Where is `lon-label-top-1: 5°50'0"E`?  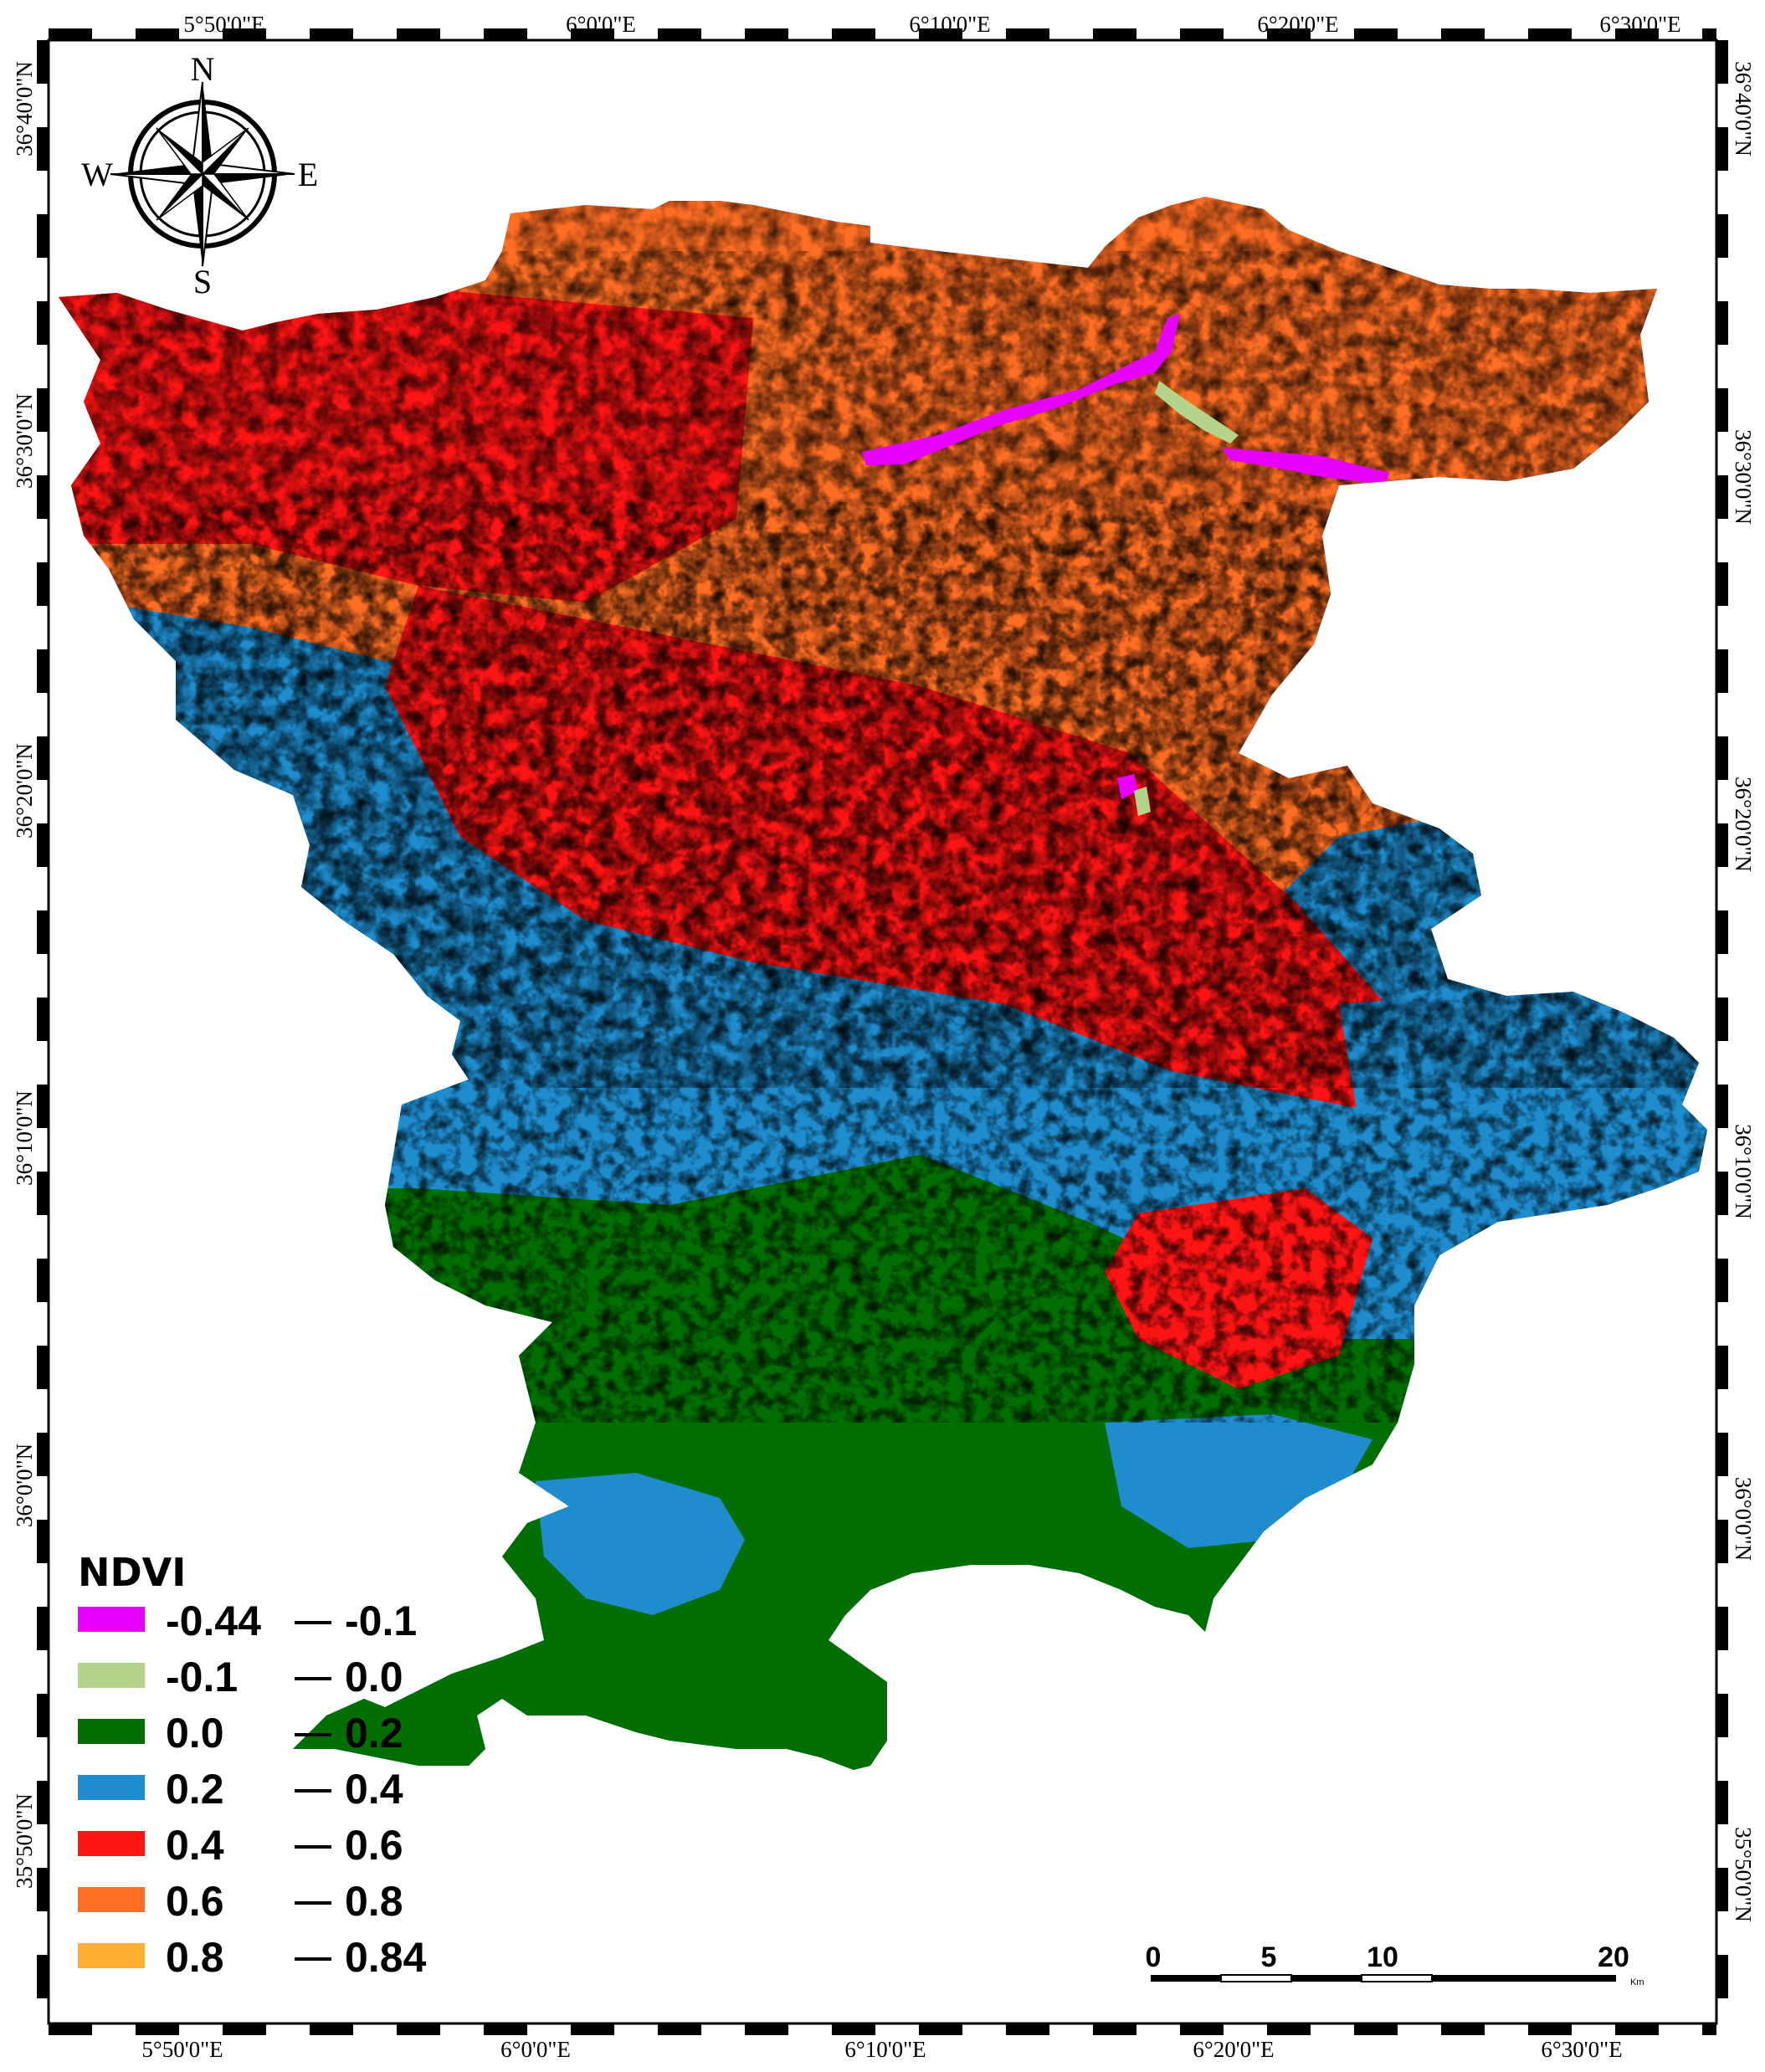
lon-label-top-1: 5°50'0"E is located at coordinates (223, 24).